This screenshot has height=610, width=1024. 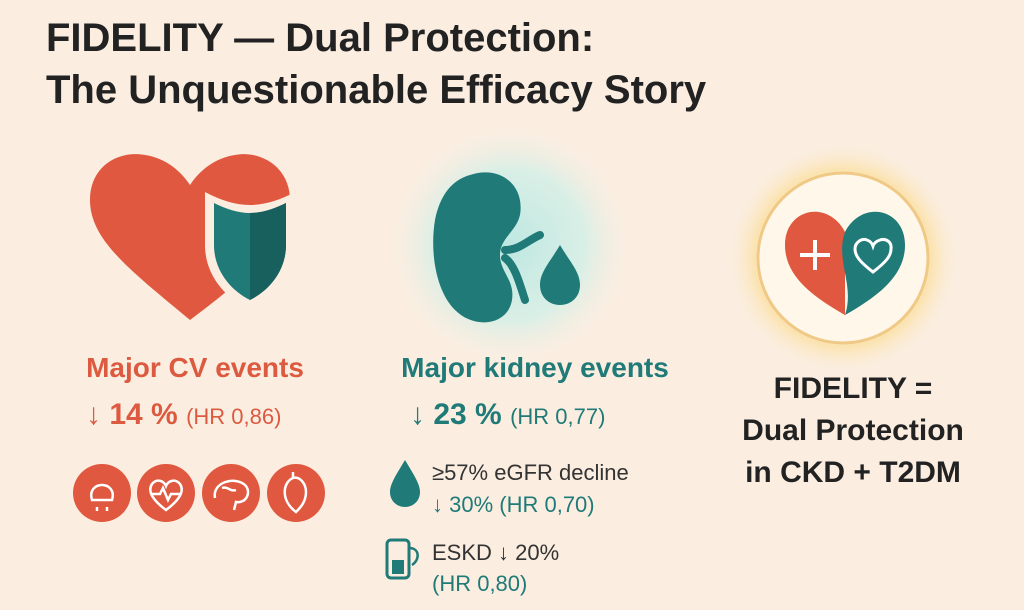 I want to click on stroke-icon, so click(x=231, y=493).